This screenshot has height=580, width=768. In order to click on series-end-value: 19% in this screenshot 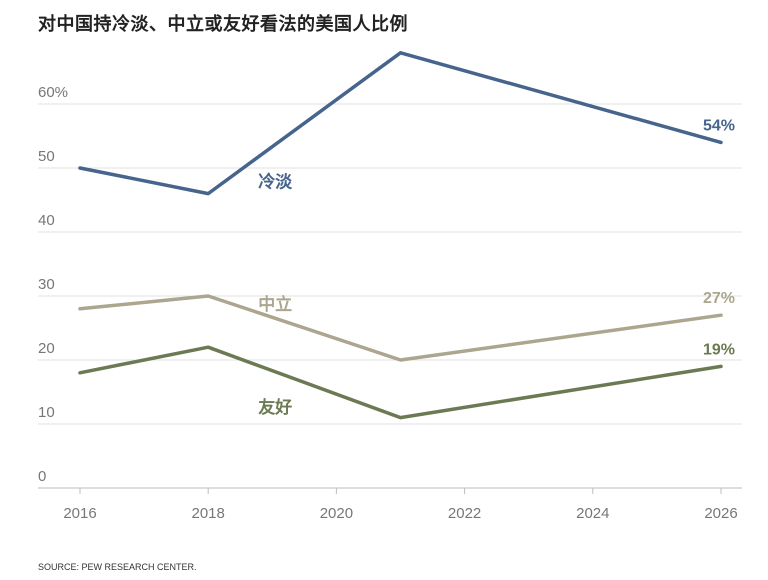, I will do `click(719, 349)`.